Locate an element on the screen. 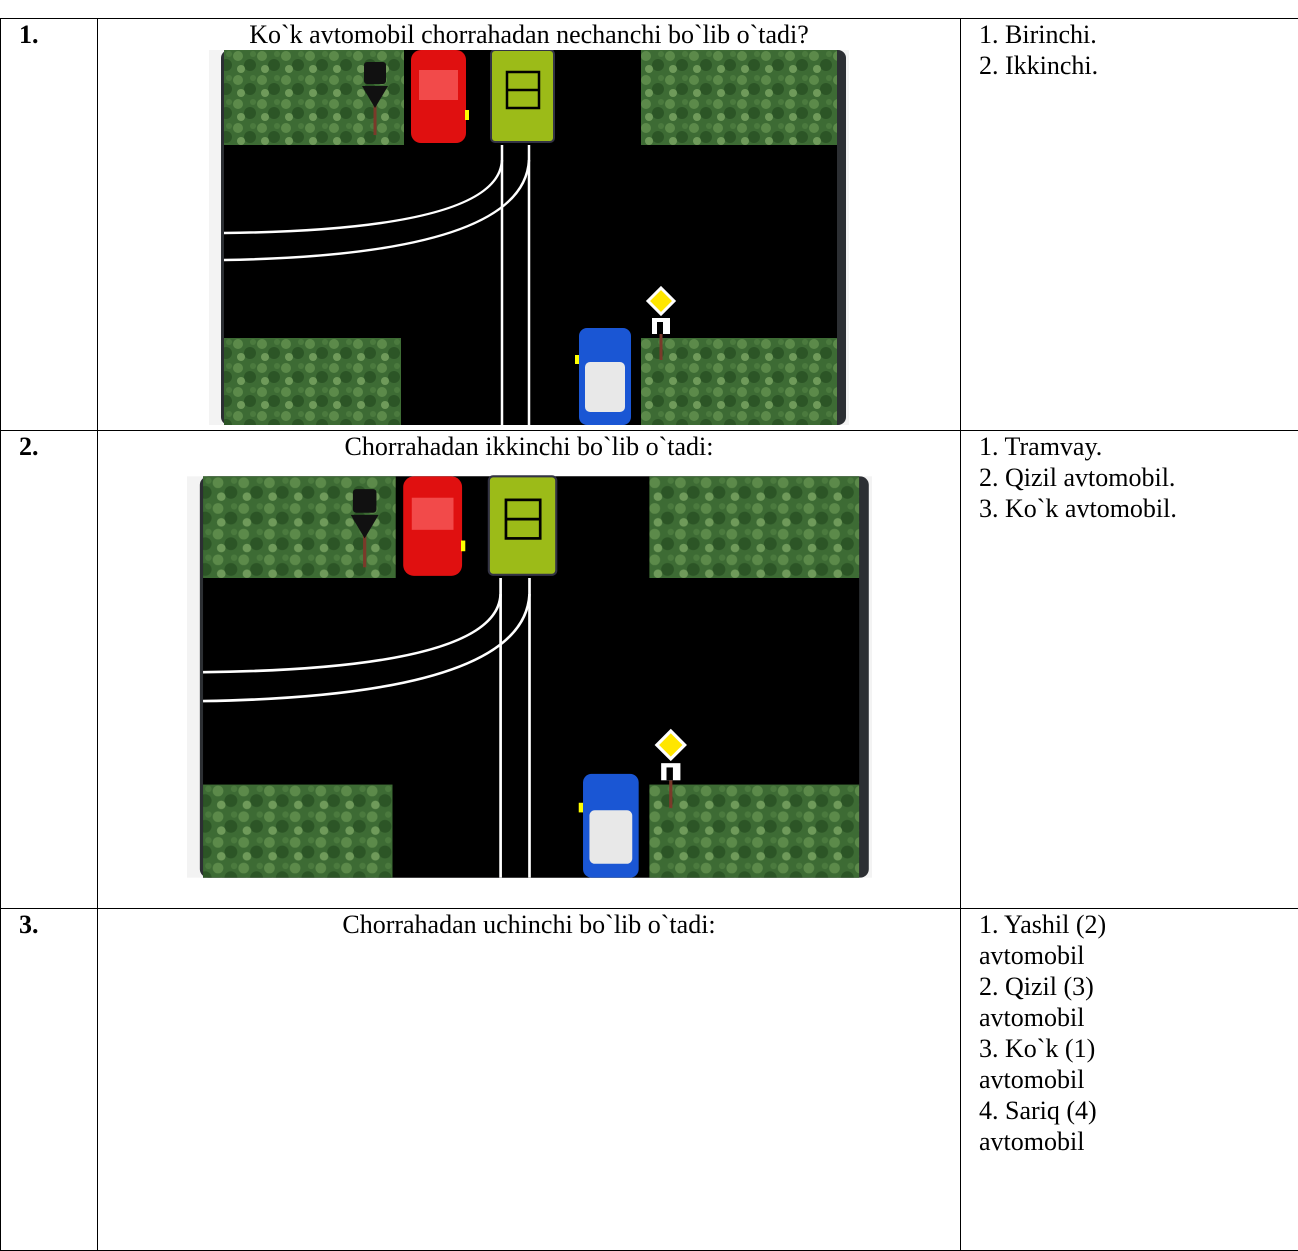 This screenshot has height=1251, width=1298. answers: 1. Birinchi.2. Ikkinchi. is located at coordinates (1129, 225).